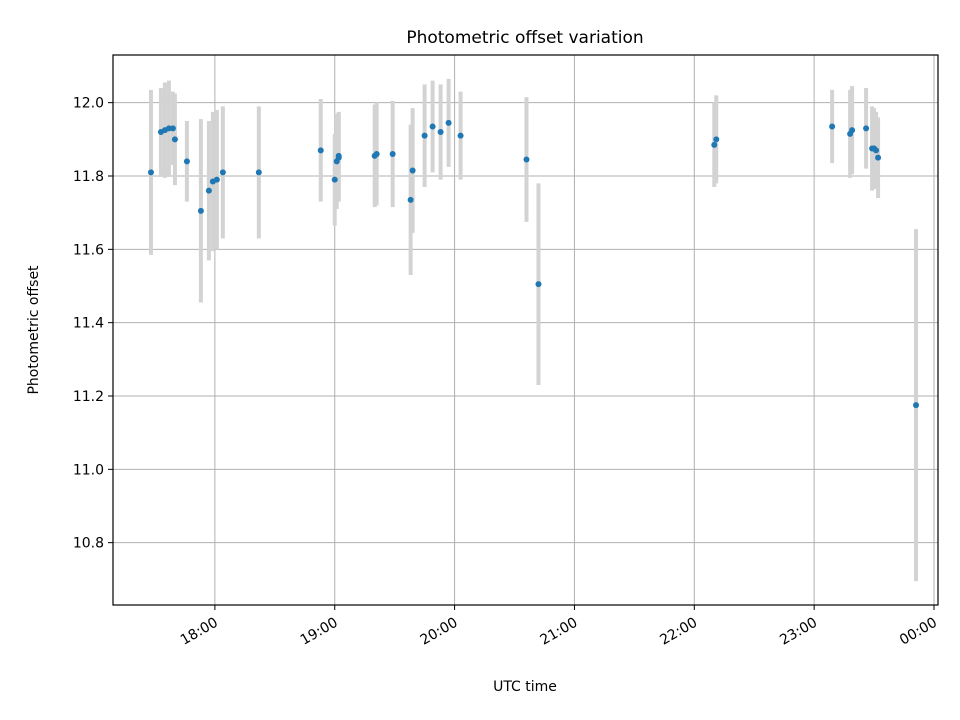  I want to click on x-tick-label: 18:00, so click(199, 632).